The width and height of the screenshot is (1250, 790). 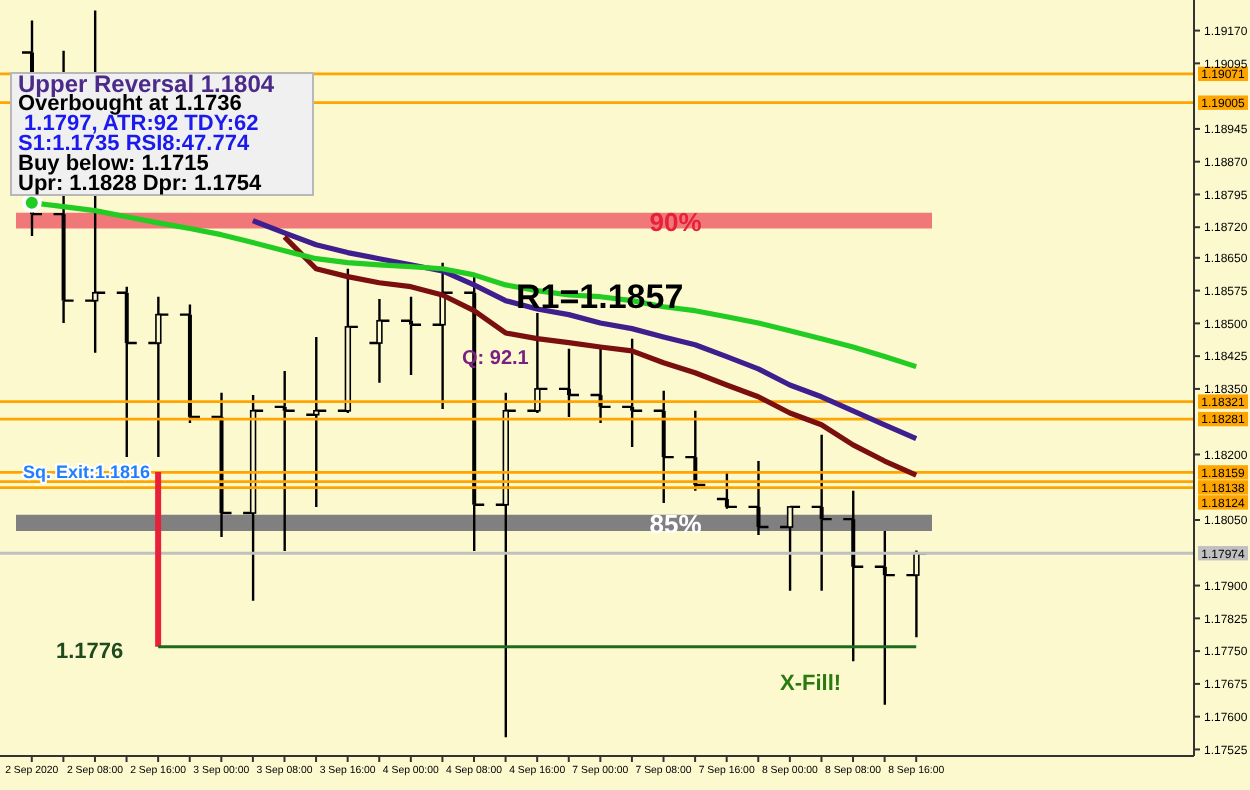 I want to click on annotation: Upr: 1.1828 Dpr: 1.1754, so click(x=141, y=184).